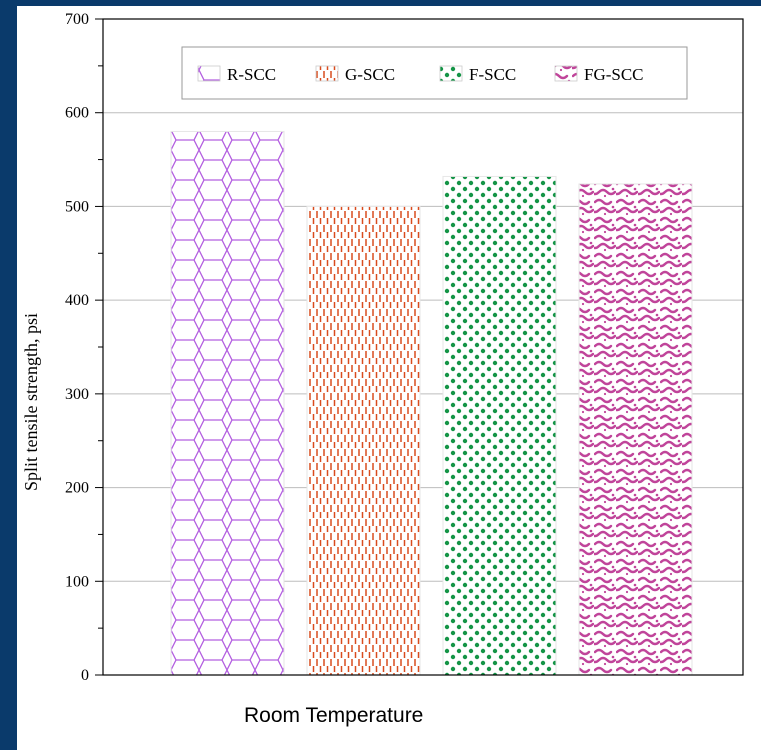 The image size is (761, 750). Describe the element at coordinates (363, 440) in the screenshot. I see `bar-g-scc` at that location.